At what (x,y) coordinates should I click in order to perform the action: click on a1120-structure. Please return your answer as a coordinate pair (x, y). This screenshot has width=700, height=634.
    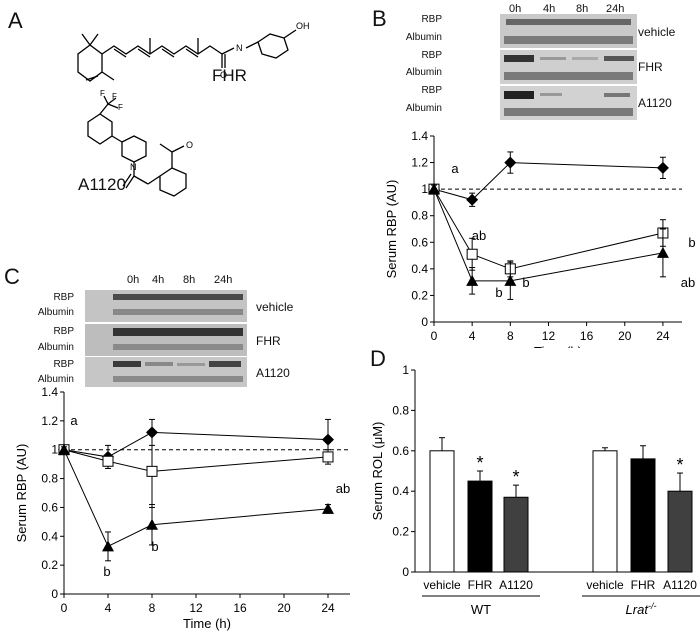
    Looking at the image, I should click on (137, 146).